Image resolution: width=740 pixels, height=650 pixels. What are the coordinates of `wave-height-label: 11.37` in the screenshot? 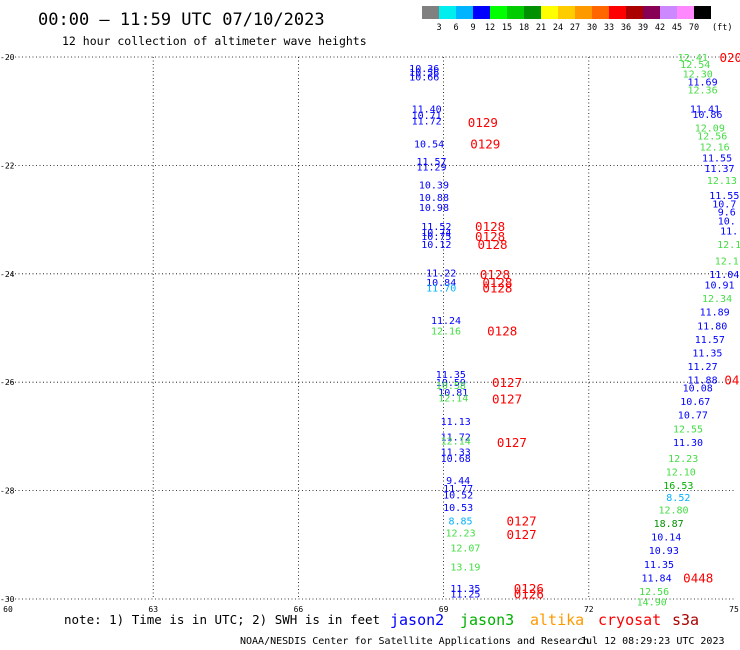 It's located at (719, 169).